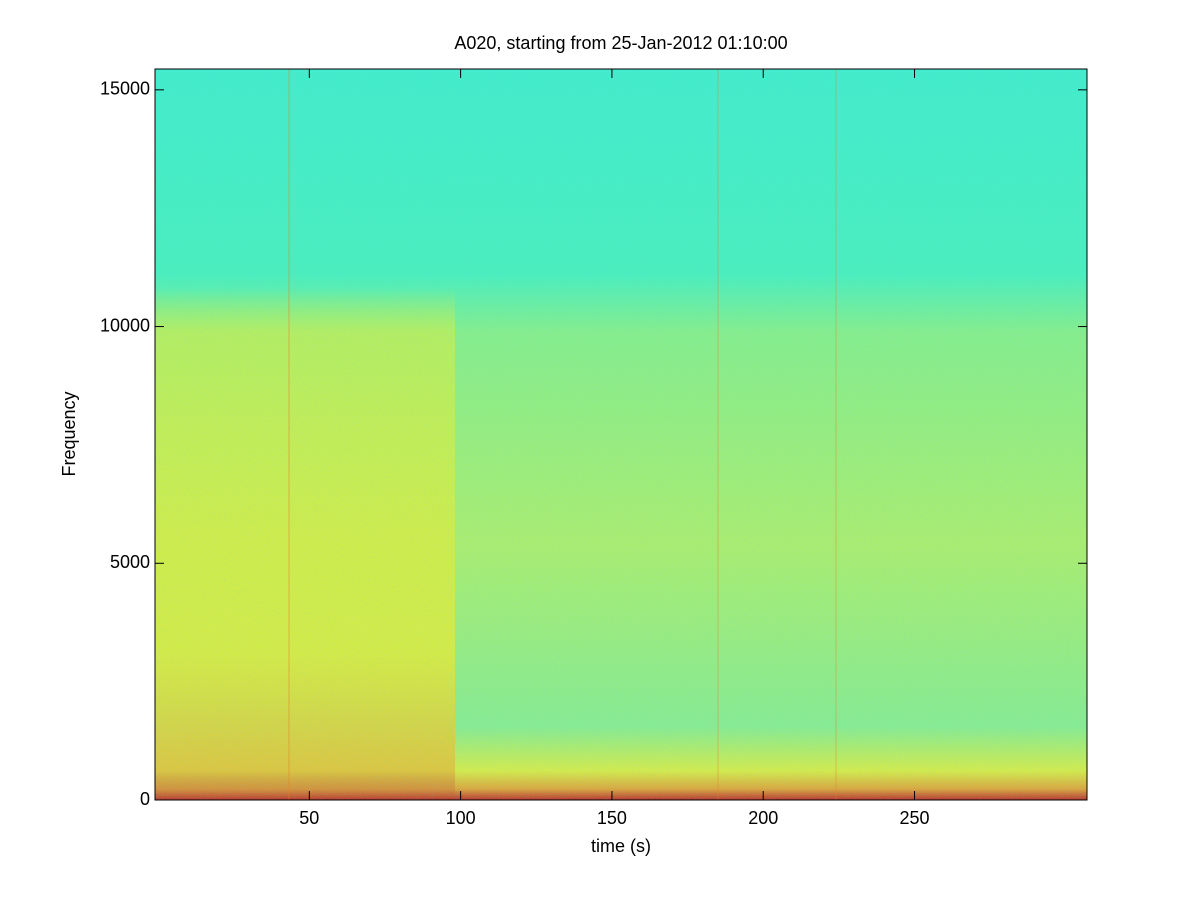  I want to click on x-tick-label: 50, so click(309, 818).